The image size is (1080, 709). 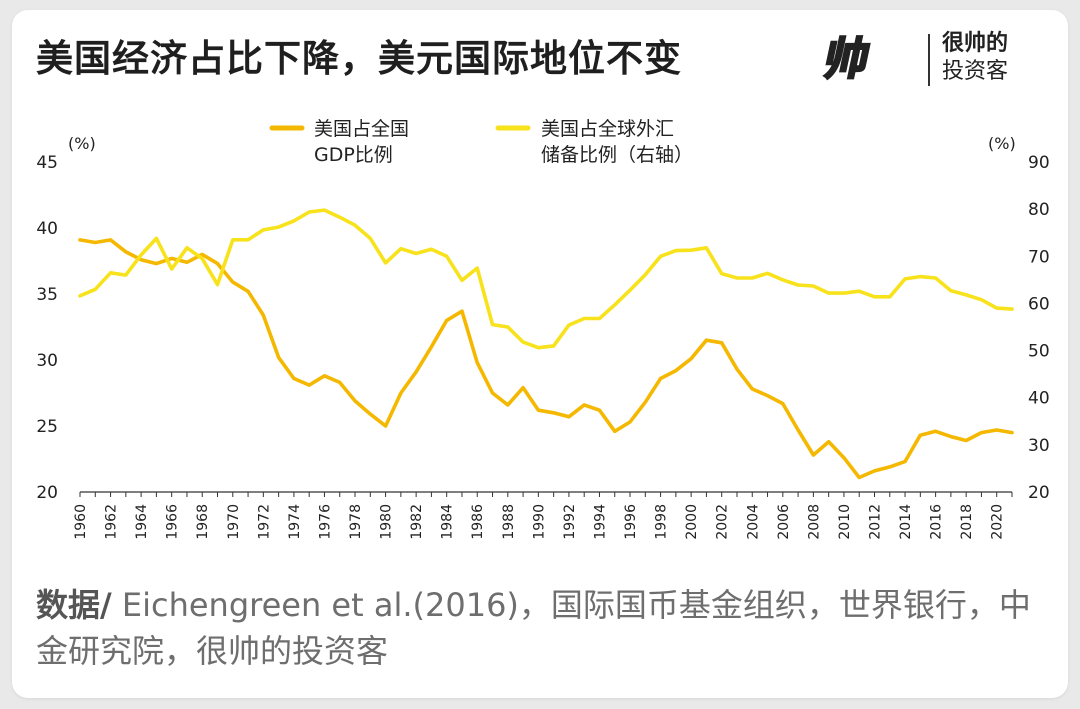 What do you see at coordinates (1039, 304) in the screenshot?
I see `right-tick-label: 60` at bounding box center [1039, 304].